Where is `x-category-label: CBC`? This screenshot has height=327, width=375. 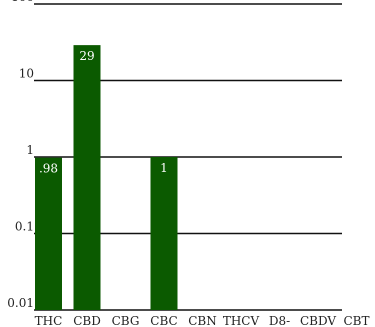
x-category-label: CBC is located at coordinates (163, 320).